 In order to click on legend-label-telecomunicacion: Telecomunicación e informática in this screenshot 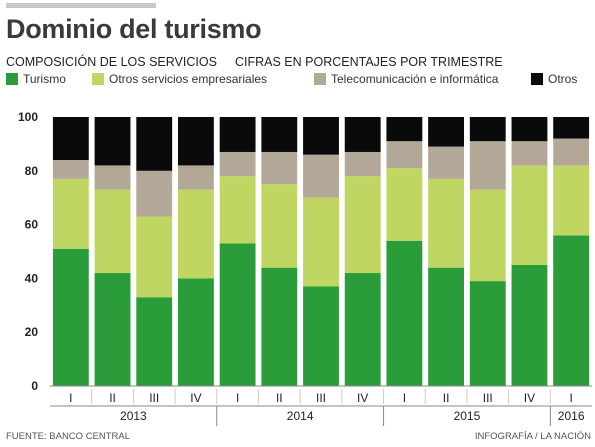, I will do `click(415, 79)`.